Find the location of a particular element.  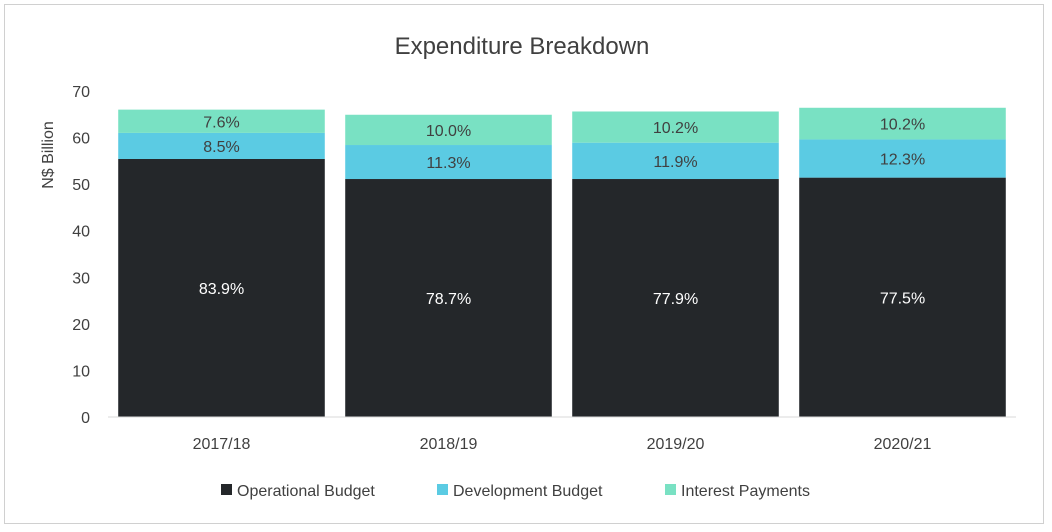

y-tick-label: 60 is located at coordinates (81, 139).